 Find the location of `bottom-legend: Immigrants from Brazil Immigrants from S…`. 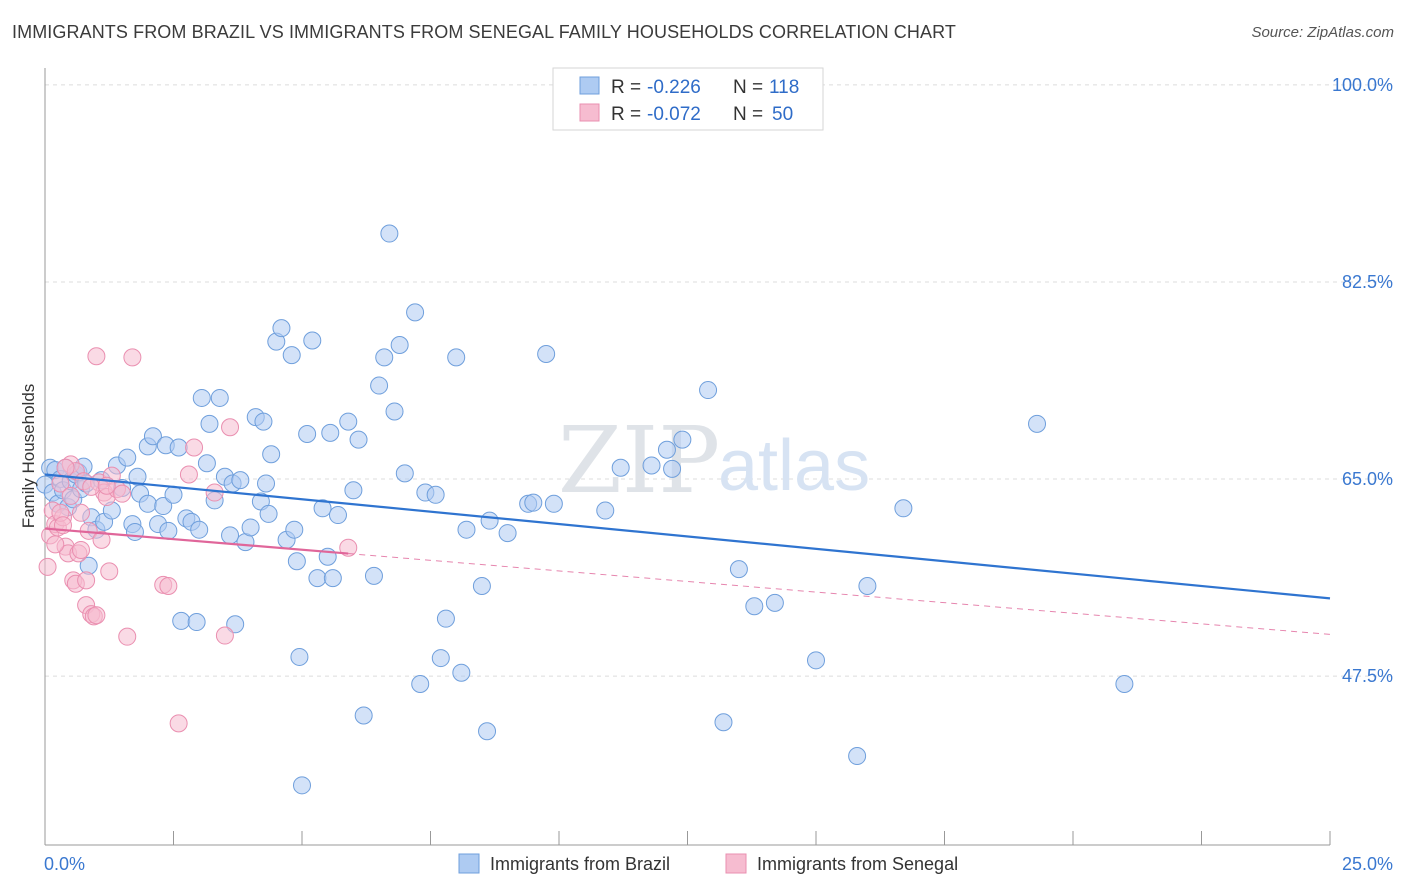

bottom-legend: Immigrants from Brazil Immigrants from S… is located at coordinates (708, 863).